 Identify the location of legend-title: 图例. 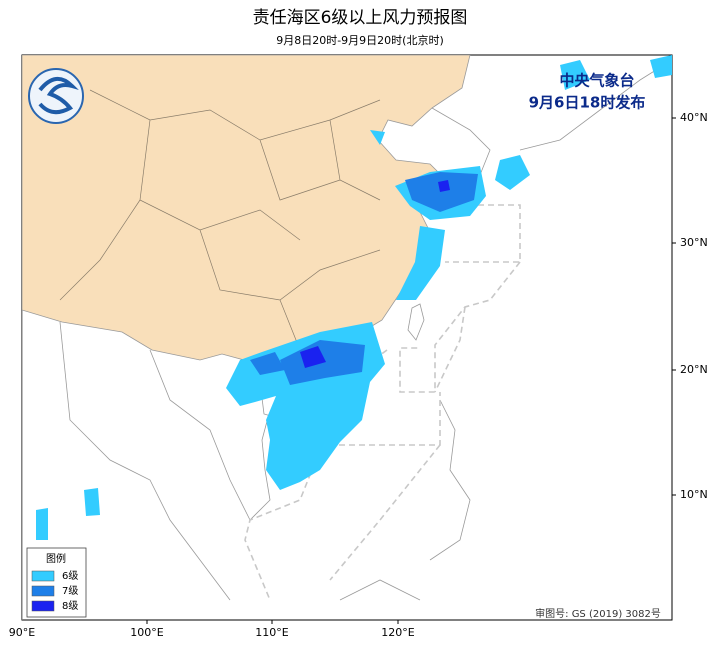
(56, 558).